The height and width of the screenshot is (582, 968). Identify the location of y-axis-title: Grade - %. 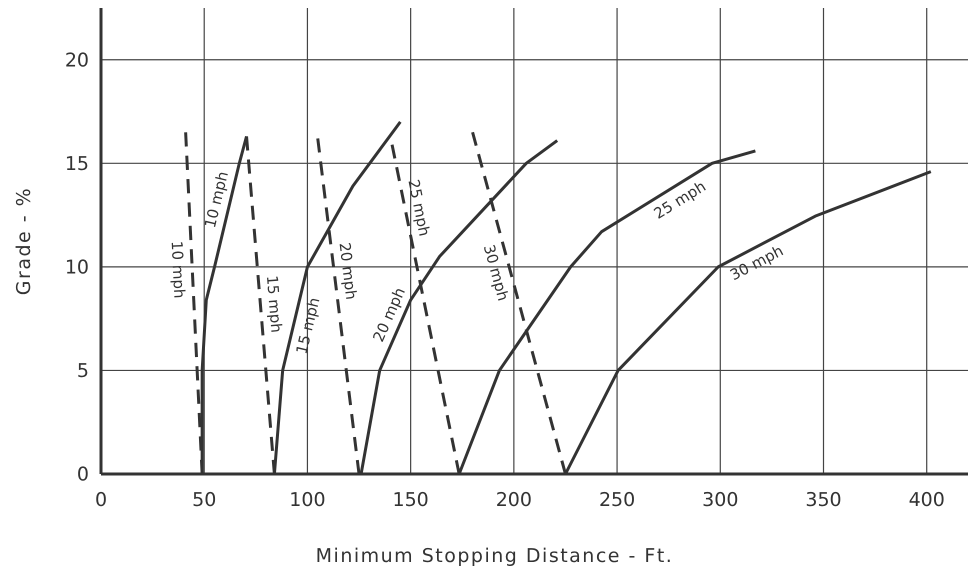
(24, 241).